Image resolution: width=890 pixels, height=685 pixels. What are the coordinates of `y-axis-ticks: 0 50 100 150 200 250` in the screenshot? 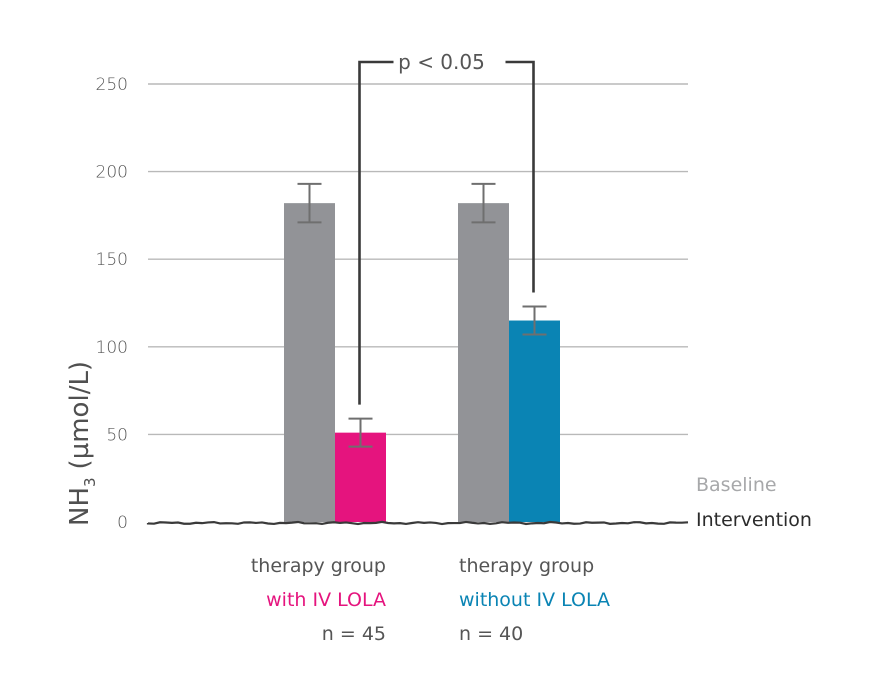 It's located at (112, 304).